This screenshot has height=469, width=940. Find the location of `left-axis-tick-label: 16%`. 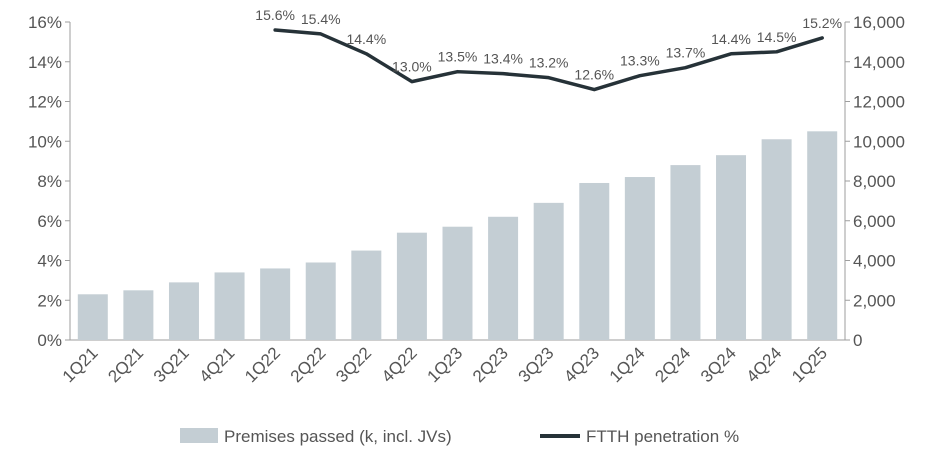

left-axis-tick-label: 16% is located at coordinates (45, 22).